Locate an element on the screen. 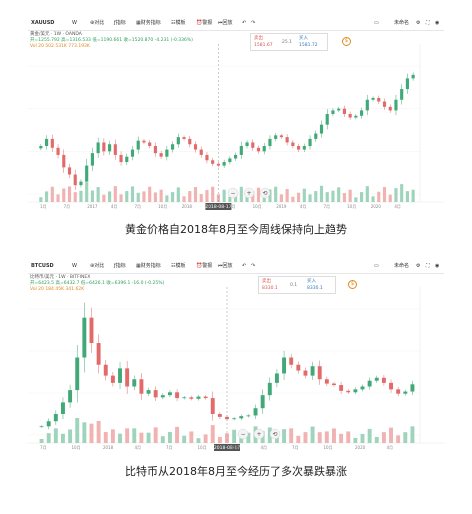 The image size is (472, 514). btc-symbol-search: BTCUSD is located at coordinates (42, 266).